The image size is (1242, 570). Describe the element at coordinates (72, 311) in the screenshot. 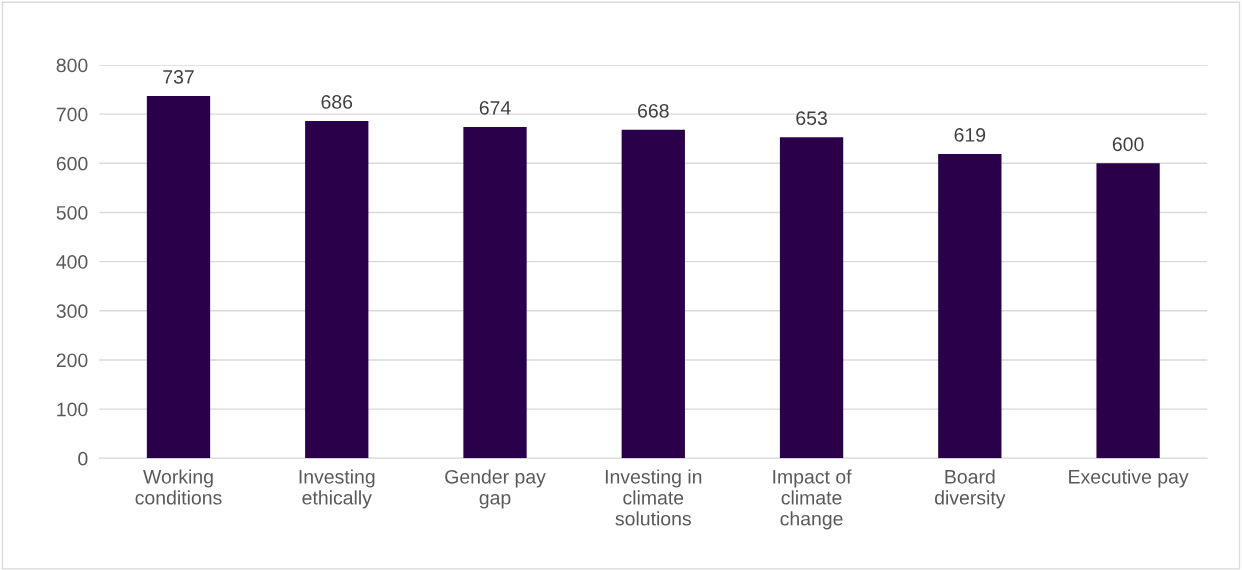

I see `y-tick-label: 300` at that location.